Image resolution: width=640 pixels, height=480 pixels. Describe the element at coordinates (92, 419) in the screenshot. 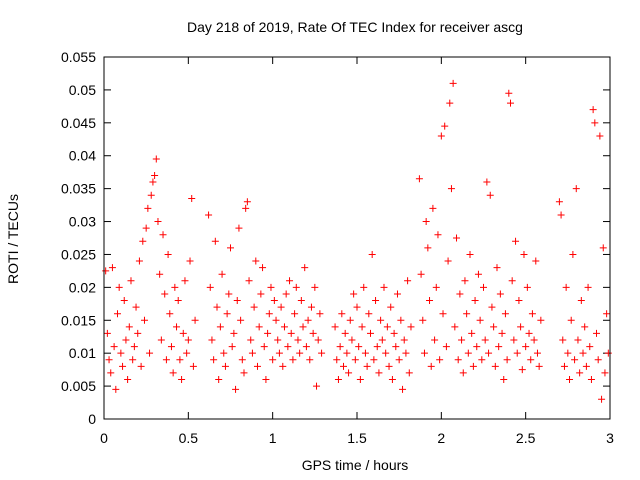

I see `y-tick-label: 0` at that location.